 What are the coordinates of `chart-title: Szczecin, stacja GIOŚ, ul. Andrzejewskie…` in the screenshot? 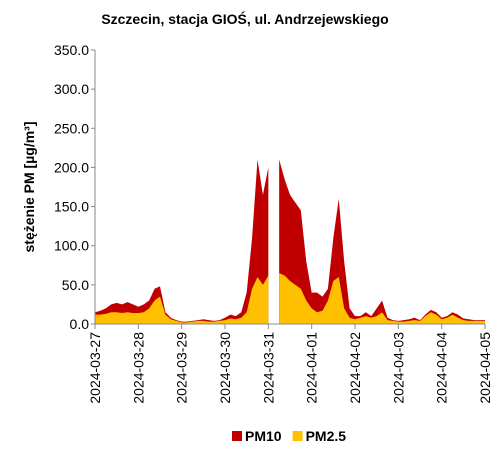 It's located at (244, 18).